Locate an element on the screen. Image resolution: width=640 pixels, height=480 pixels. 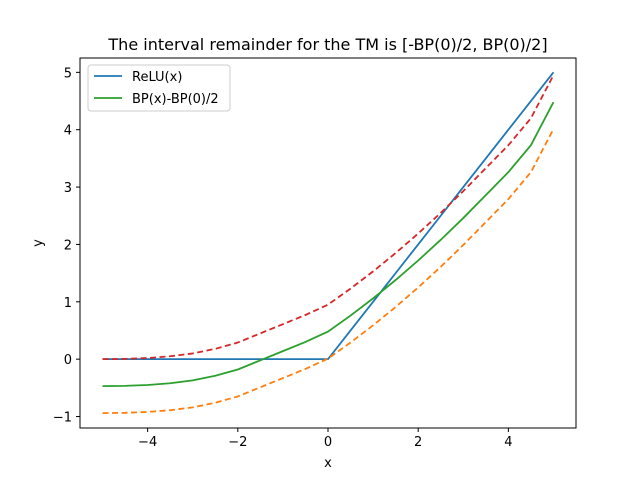
legend-box is located at coordinates (159, 88).